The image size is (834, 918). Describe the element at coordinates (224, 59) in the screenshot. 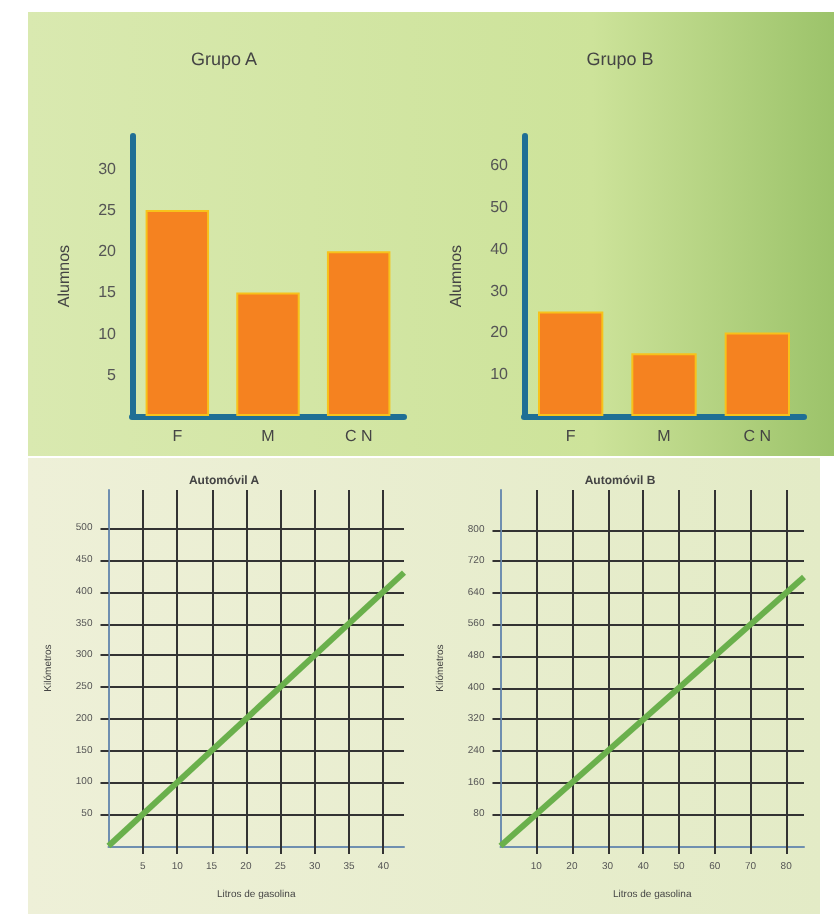

I see `chart-title: Grupo A` at that location.